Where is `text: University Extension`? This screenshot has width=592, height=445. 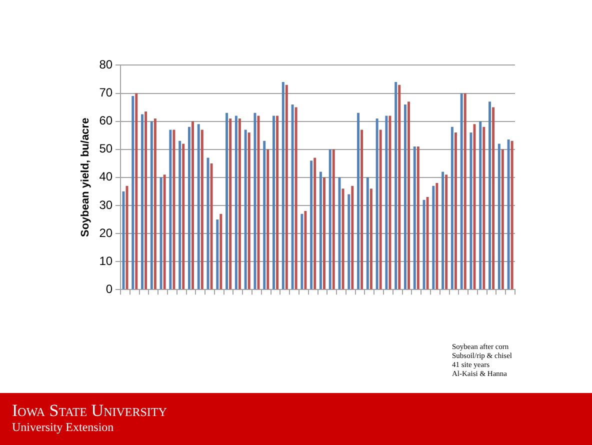
text: University Extension is located at coordinates (63, 427).